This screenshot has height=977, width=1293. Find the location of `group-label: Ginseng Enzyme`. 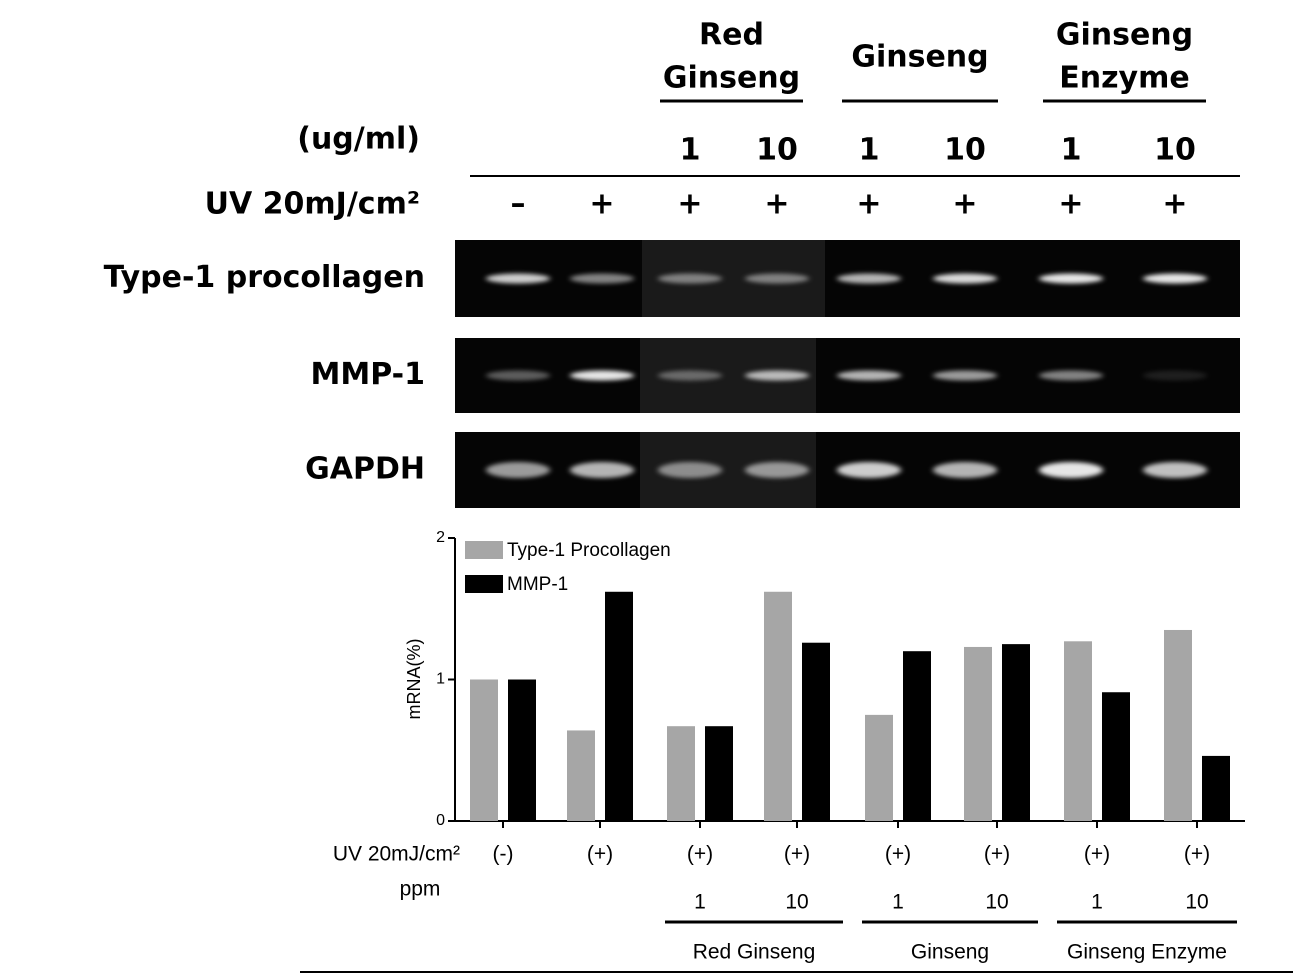

group-label: Ginseng Enzyme is located at coordinates (1147, 952).